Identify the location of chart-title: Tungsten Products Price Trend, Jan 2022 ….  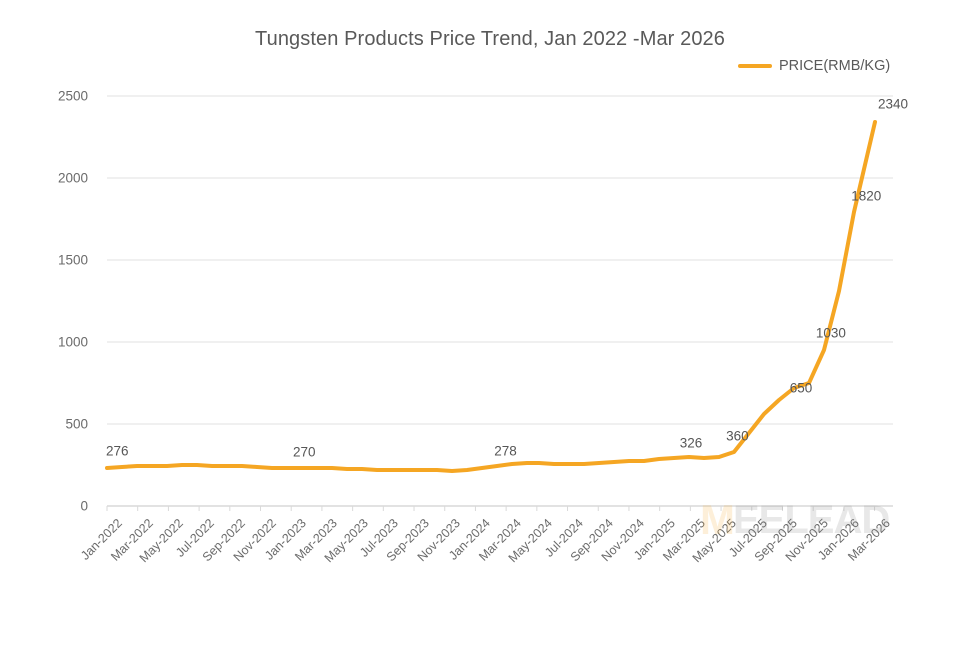
(490, 39).